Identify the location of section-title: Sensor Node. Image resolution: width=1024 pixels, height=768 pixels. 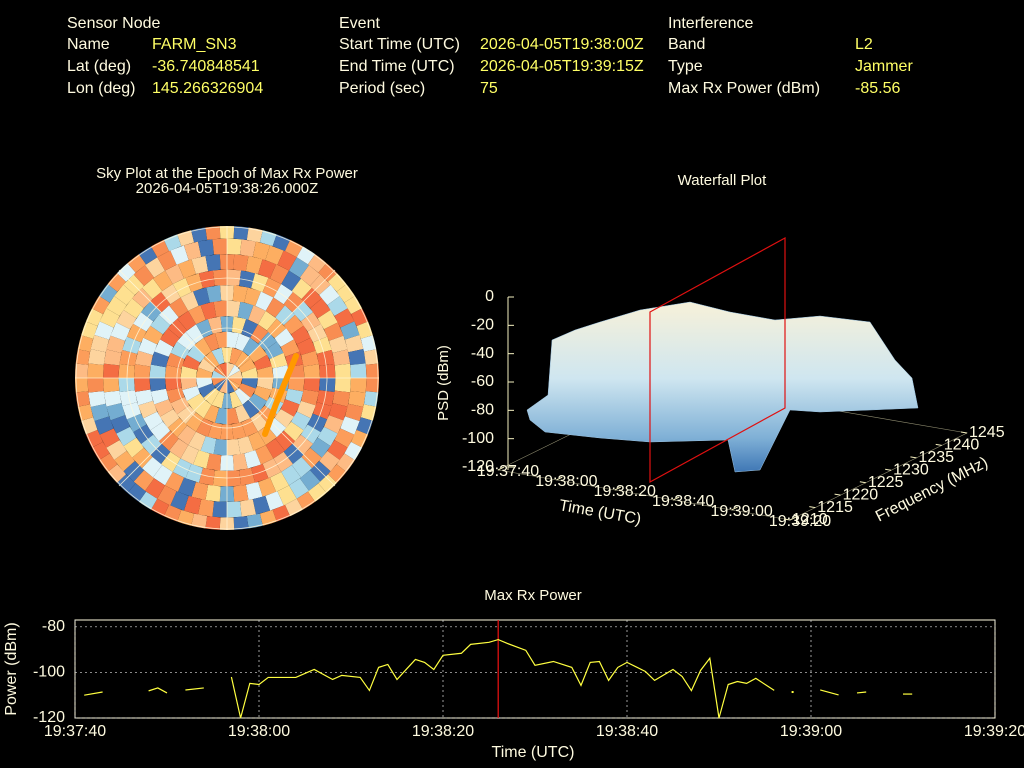
(113, 23).